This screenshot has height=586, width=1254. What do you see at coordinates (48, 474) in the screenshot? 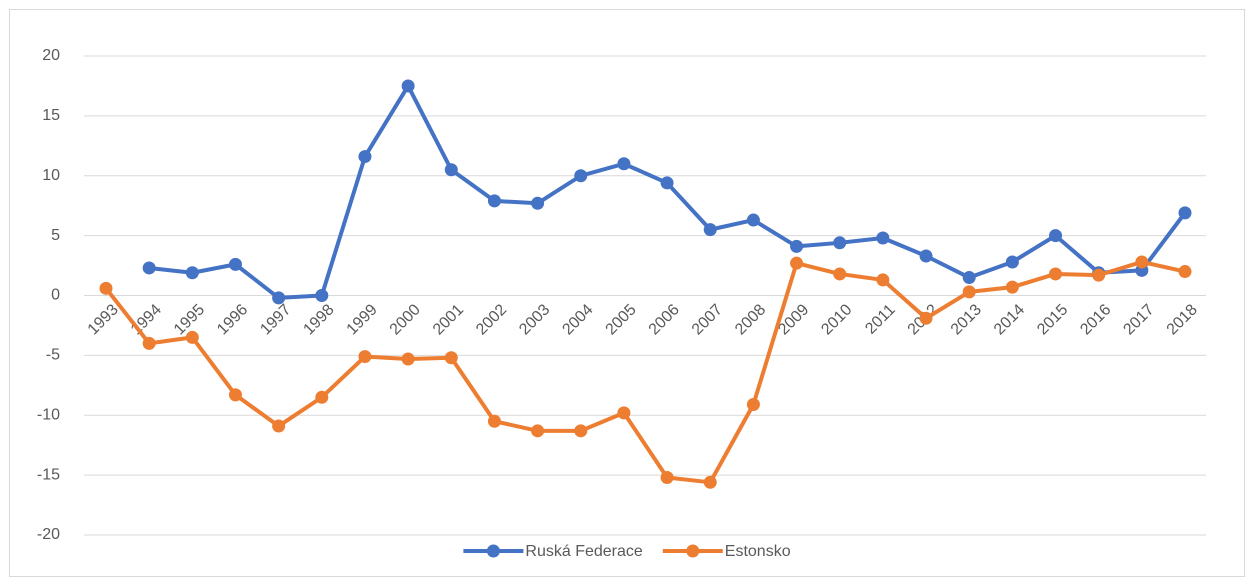
I see `y-tick-label: -15` at bounding box center [48, 474].